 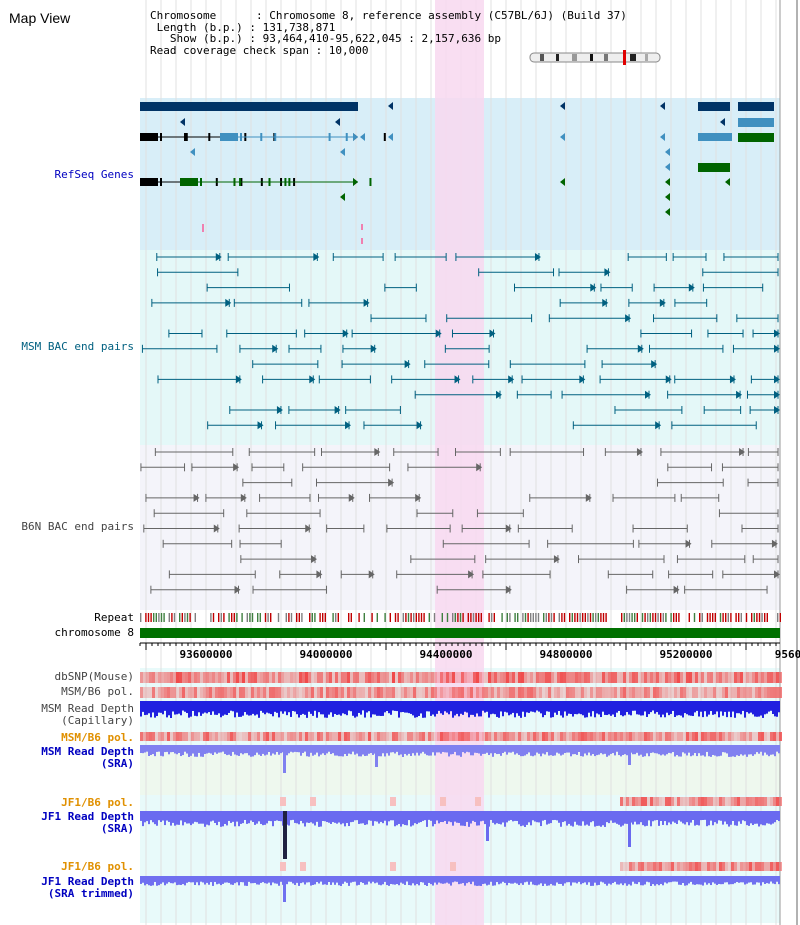 I want to click on gene-exon, so click(x=241, y=137).